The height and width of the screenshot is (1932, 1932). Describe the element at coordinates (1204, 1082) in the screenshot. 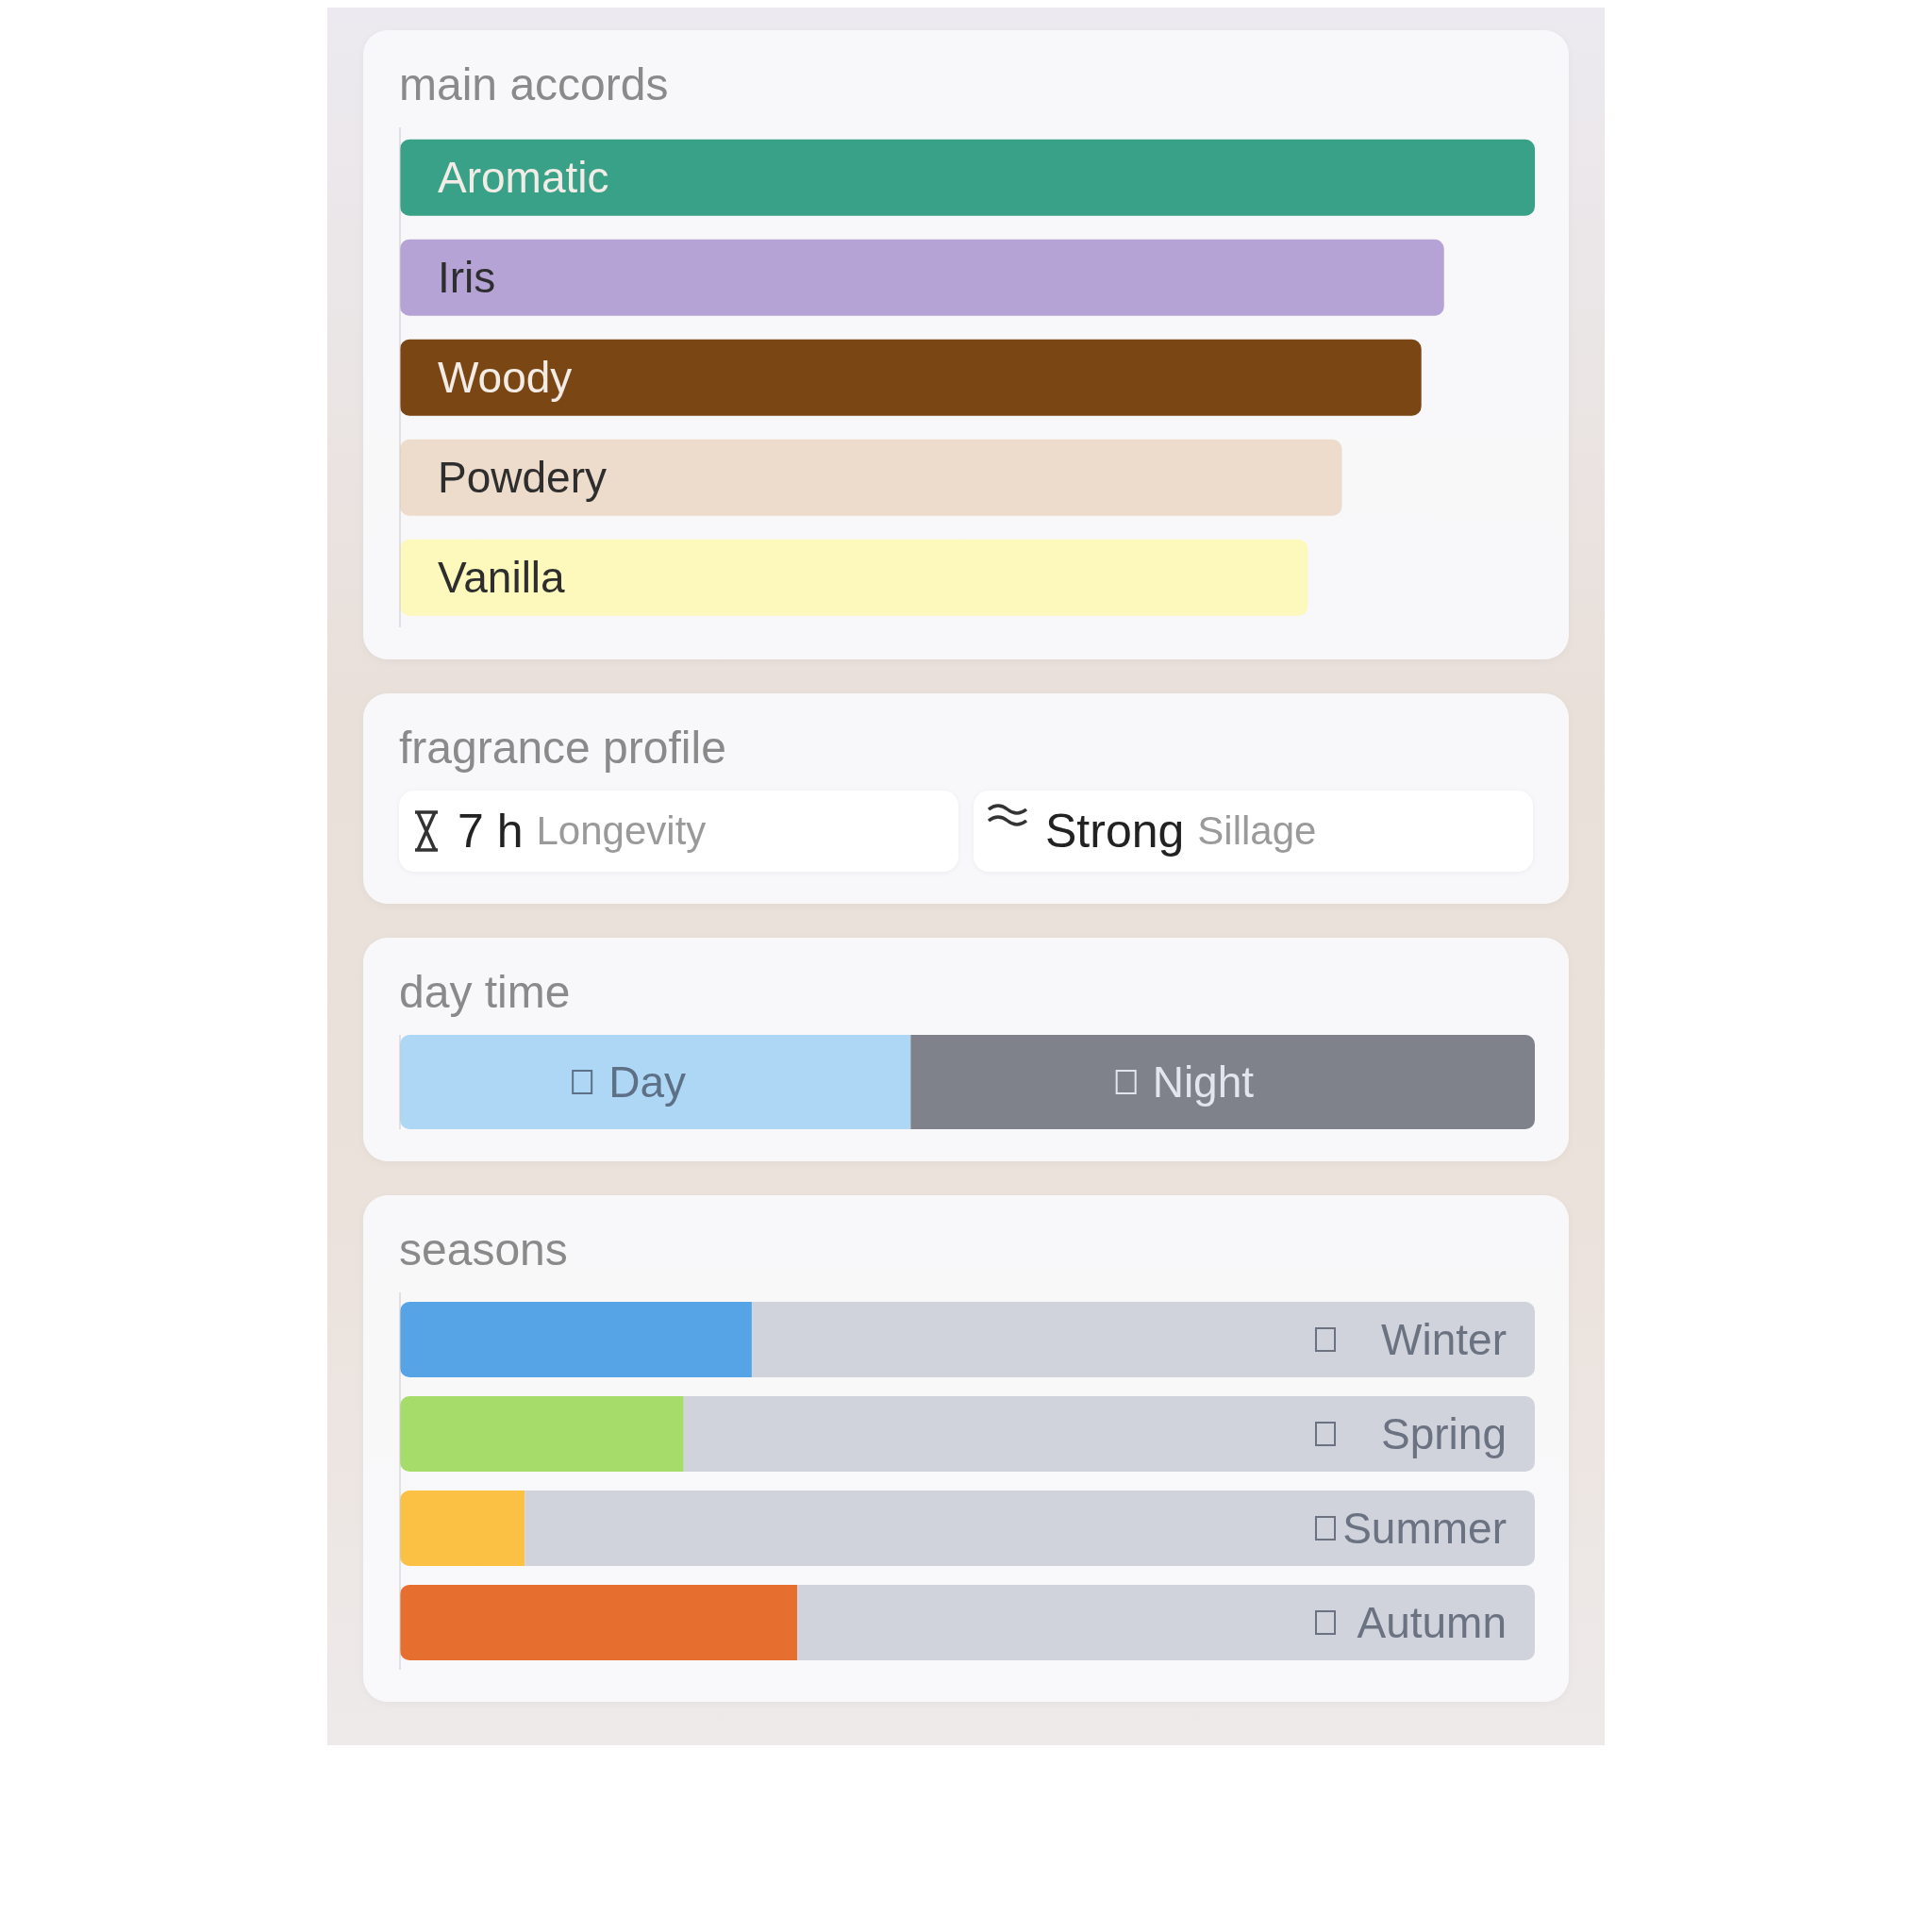

I see `series-label: Night` at that location.